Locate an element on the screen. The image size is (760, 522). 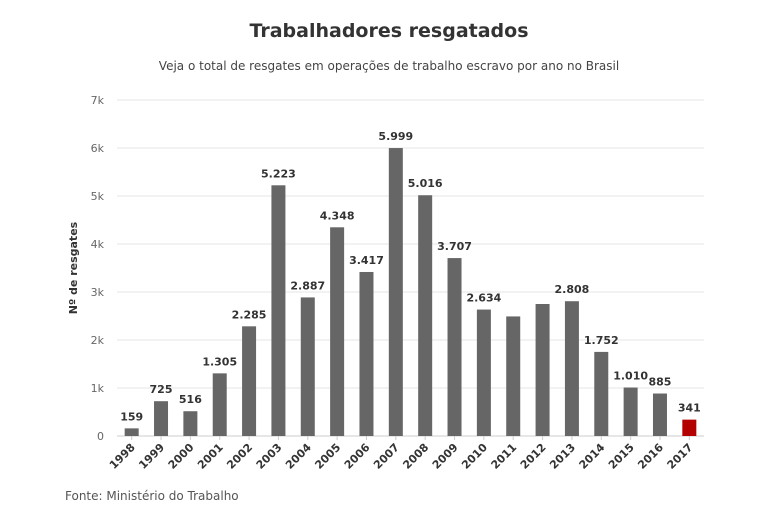
chart-title: Trabalhadores resgatados is located at coordinates (389, 31).